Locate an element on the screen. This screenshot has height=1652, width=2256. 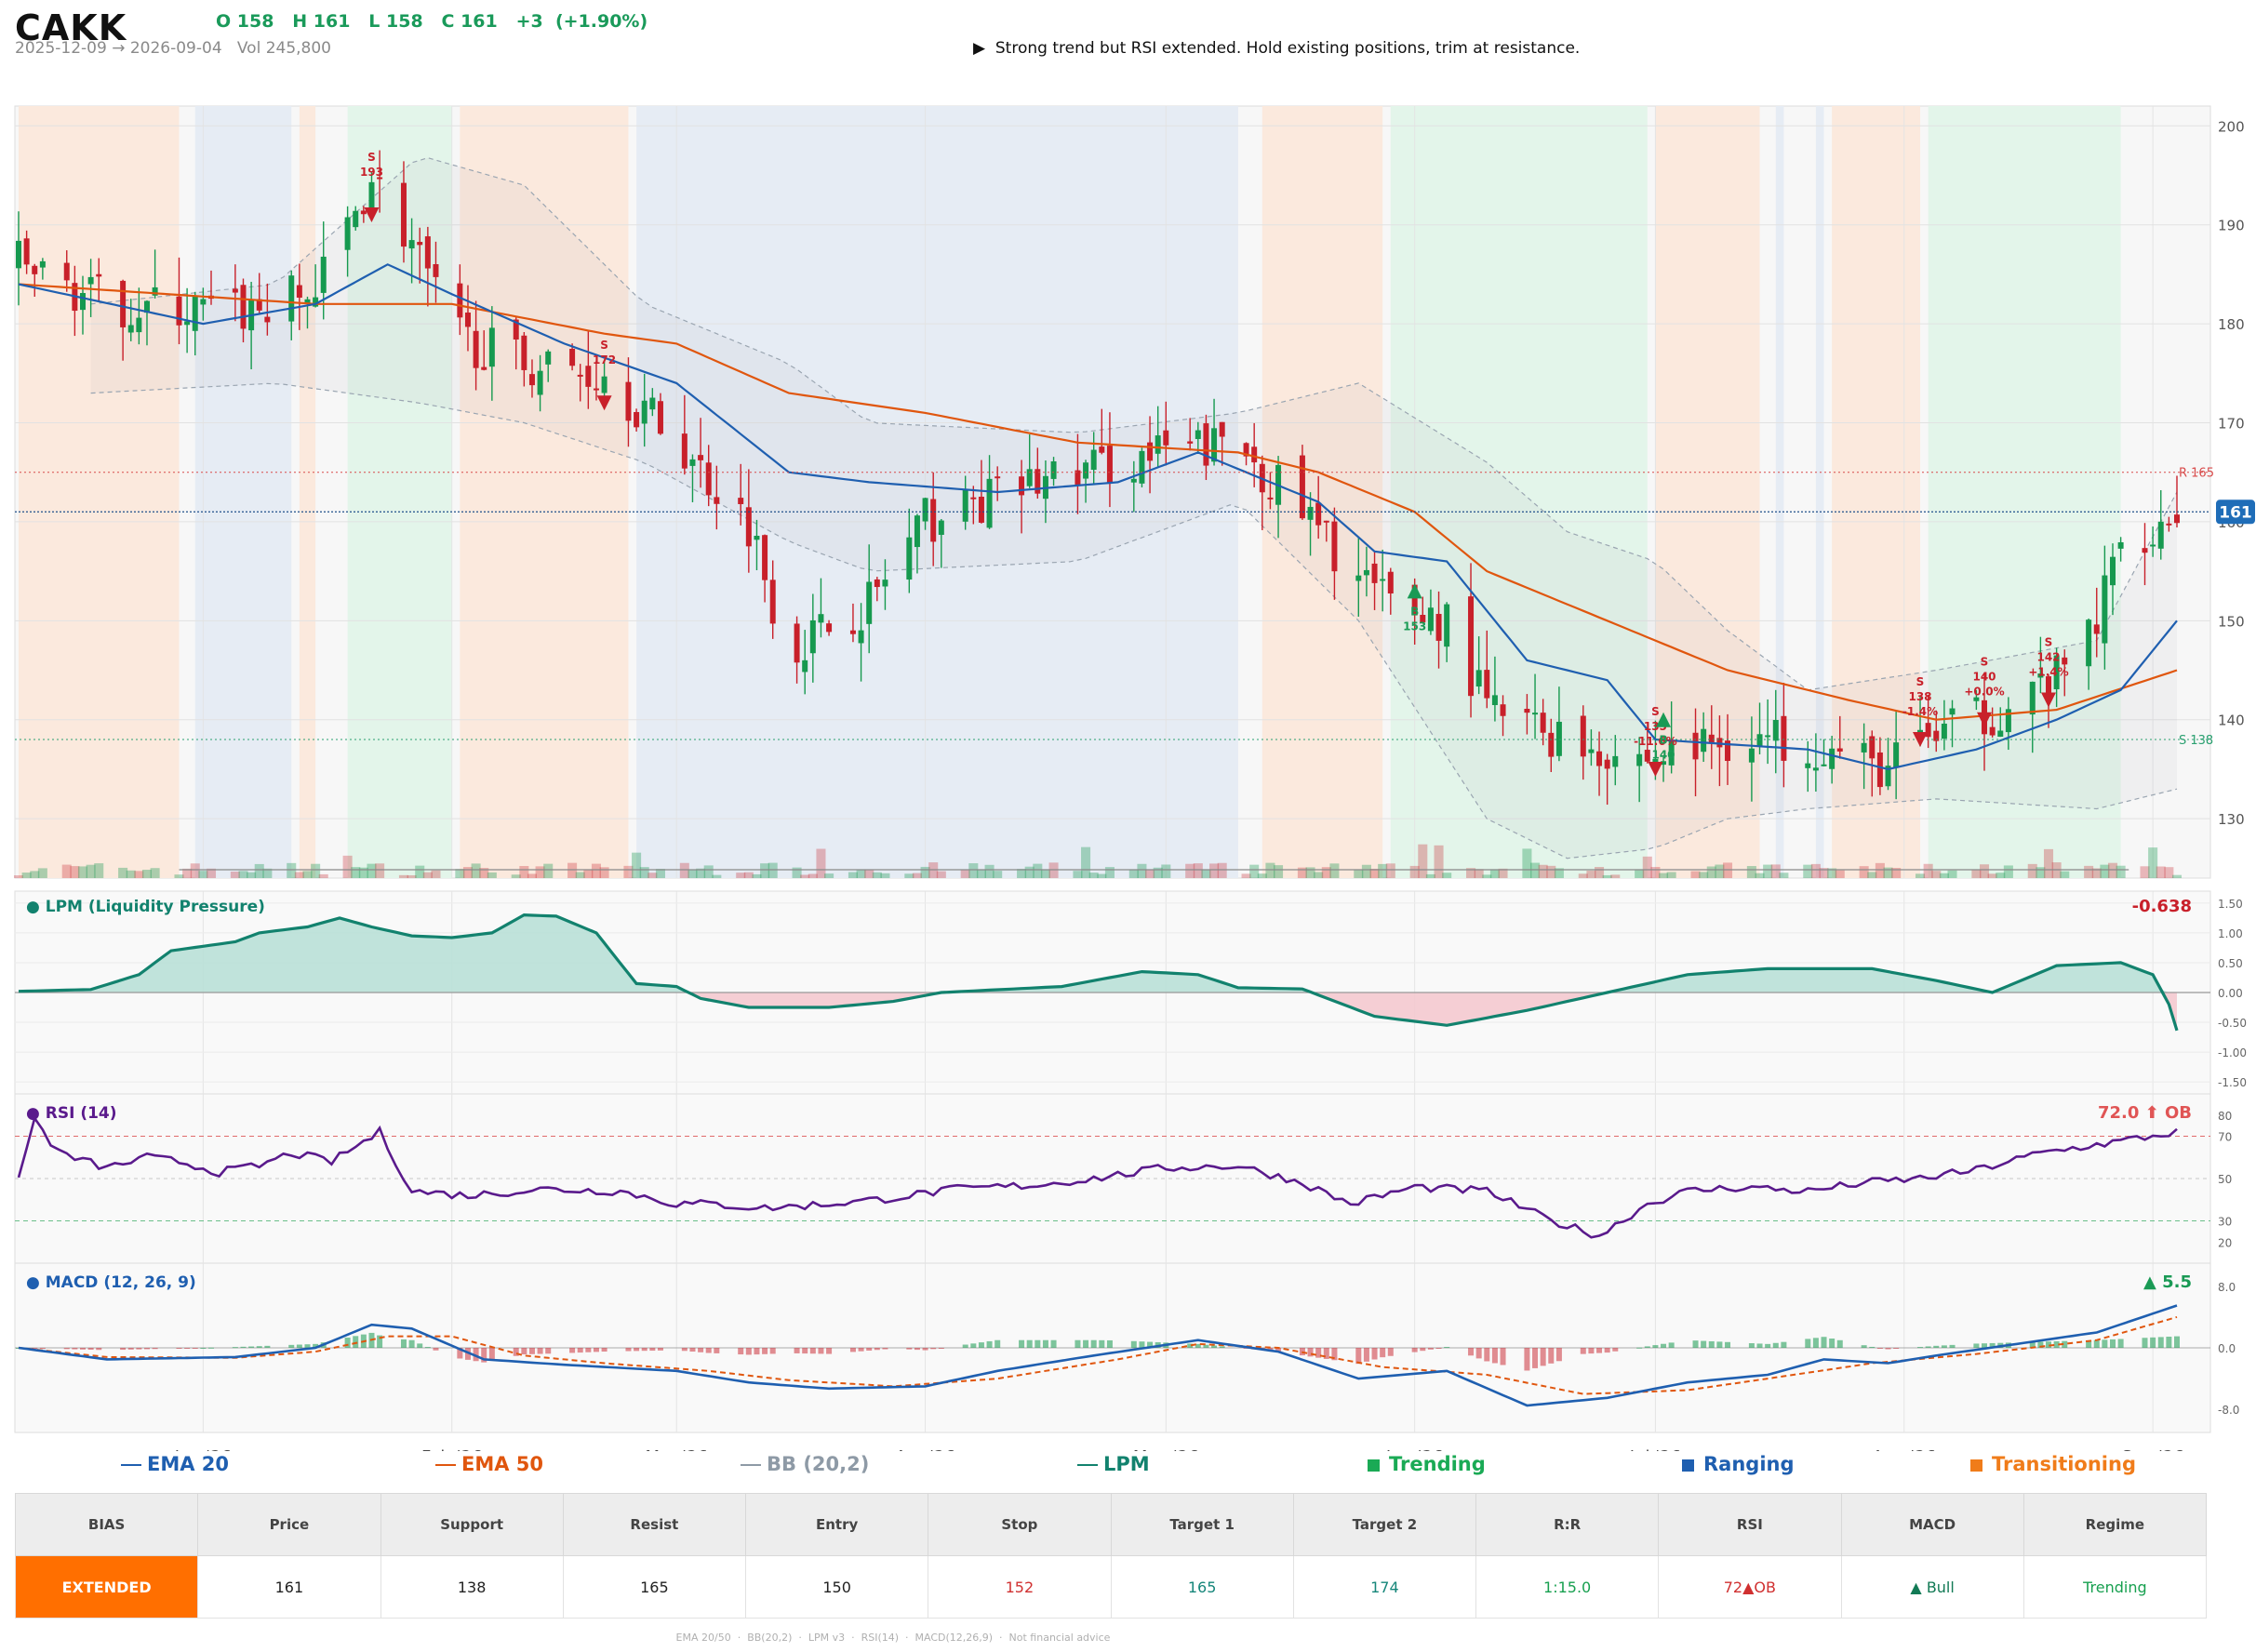
summary-stop: 152 is located at coordinates (1020, 1587).